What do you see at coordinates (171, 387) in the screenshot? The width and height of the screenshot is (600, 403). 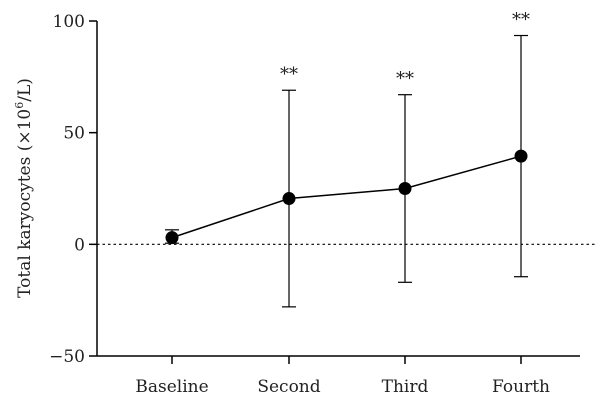 I see `x-tick-label: Baseline` at bounding box center [171, 387].